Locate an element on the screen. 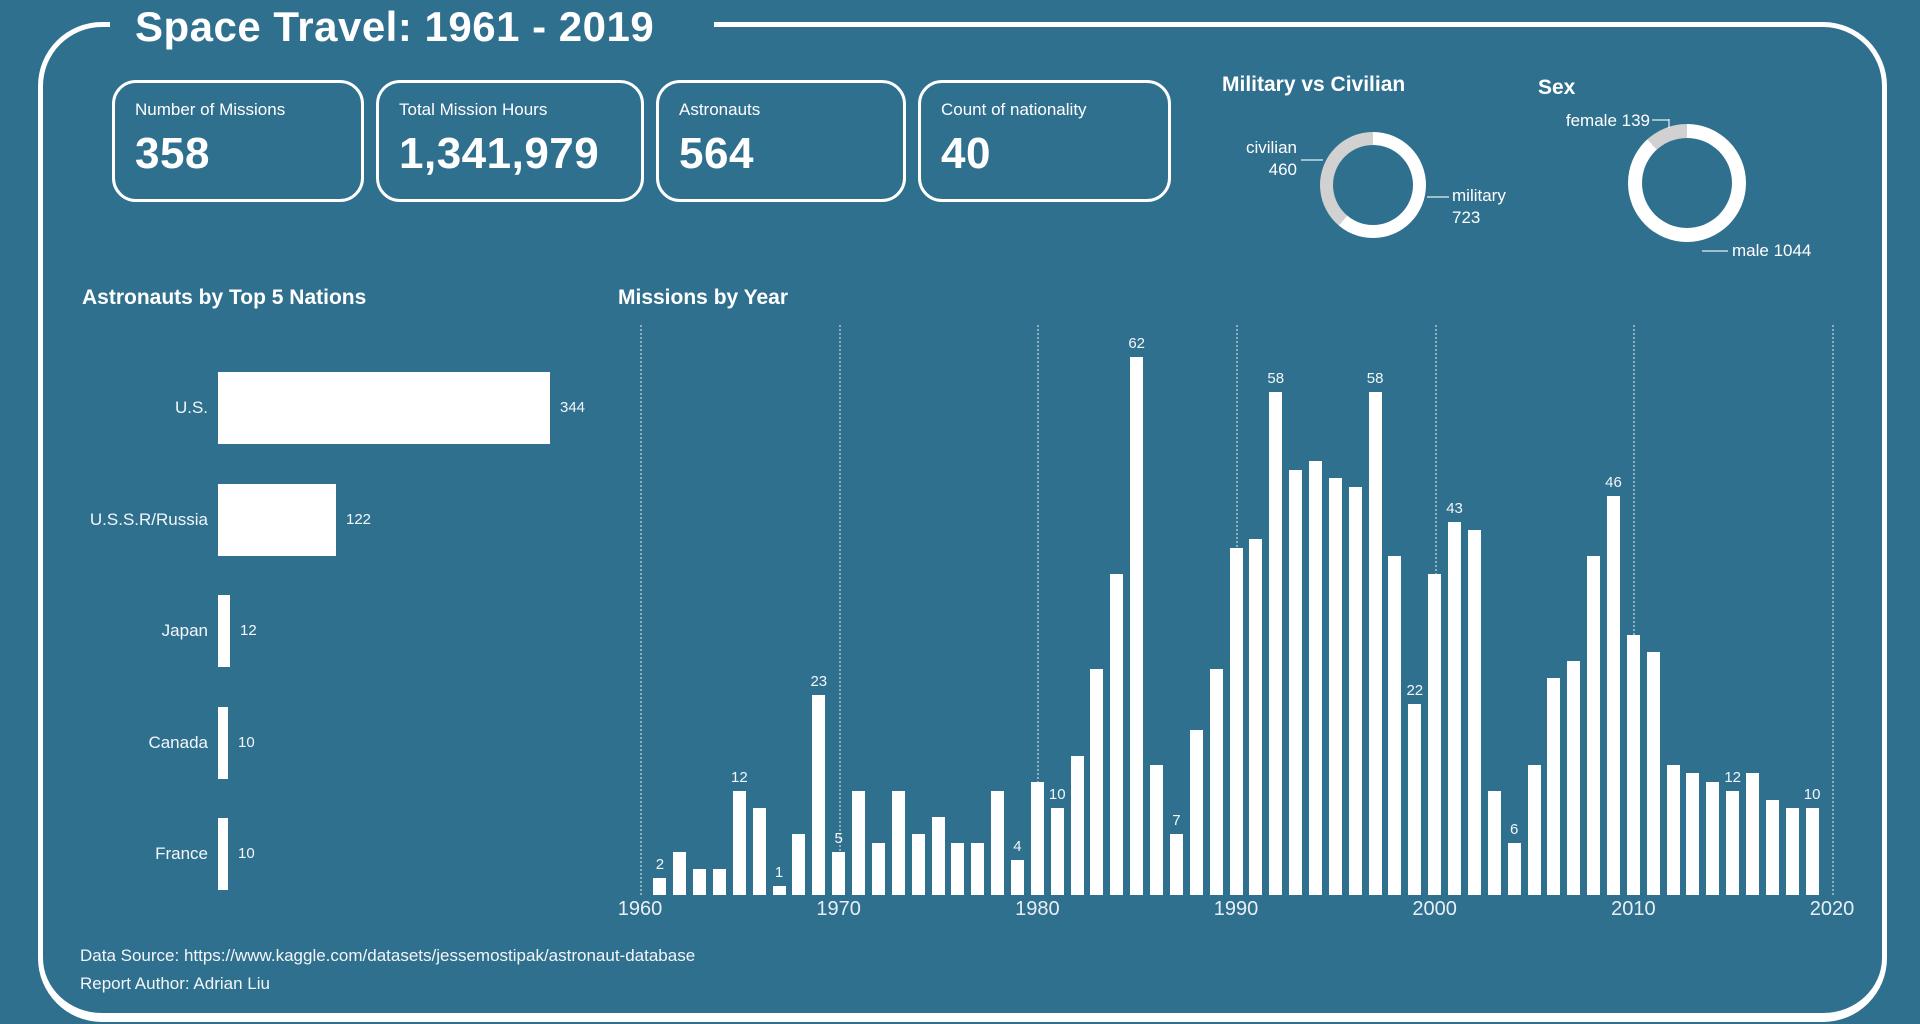  missions-bar-1986 is located at coordinates (1157, 830).